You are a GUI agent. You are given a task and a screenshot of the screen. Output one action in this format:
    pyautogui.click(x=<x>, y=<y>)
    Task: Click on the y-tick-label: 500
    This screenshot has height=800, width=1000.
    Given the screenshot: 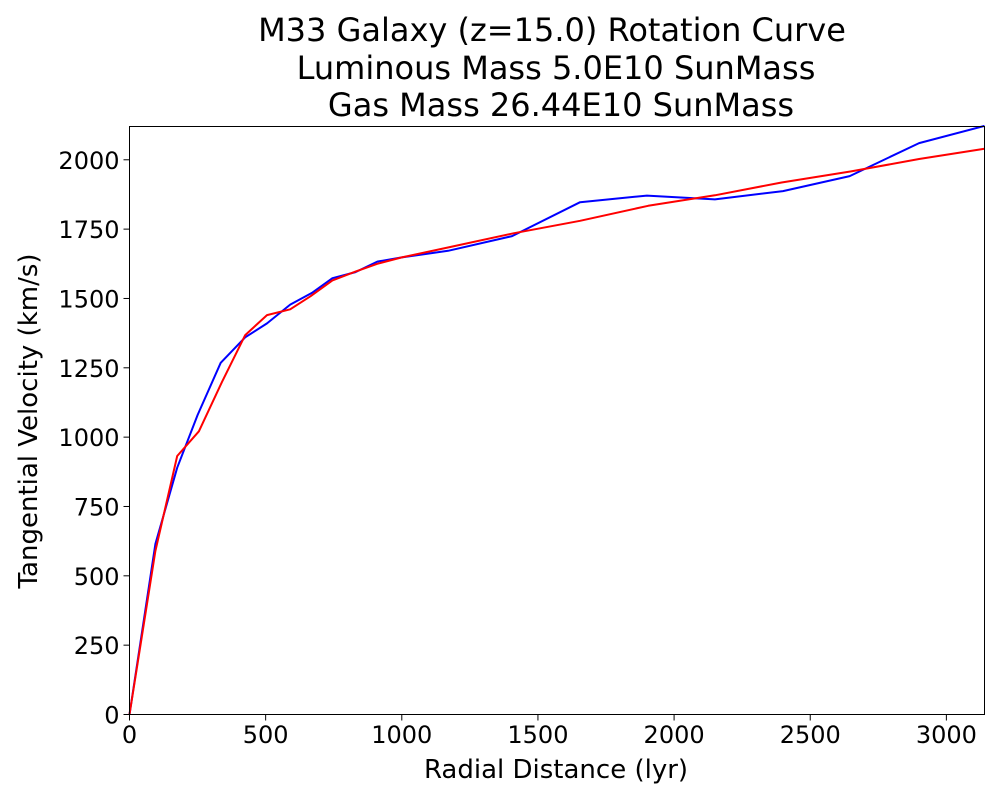 What is the action you would take?
    pyautogui.click(x=97, y=577)
    